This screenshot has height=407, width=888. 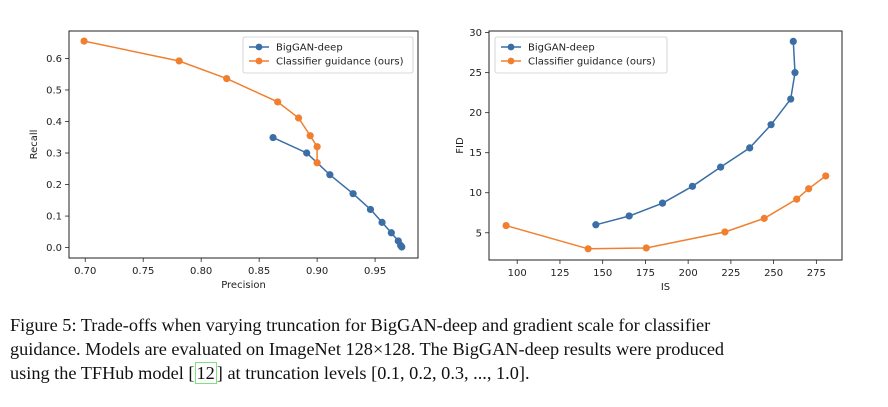 What do you see at coordinates (205, 373) in the screenshot?
I see `citation-link: 12` at bounding box center [205, 373].